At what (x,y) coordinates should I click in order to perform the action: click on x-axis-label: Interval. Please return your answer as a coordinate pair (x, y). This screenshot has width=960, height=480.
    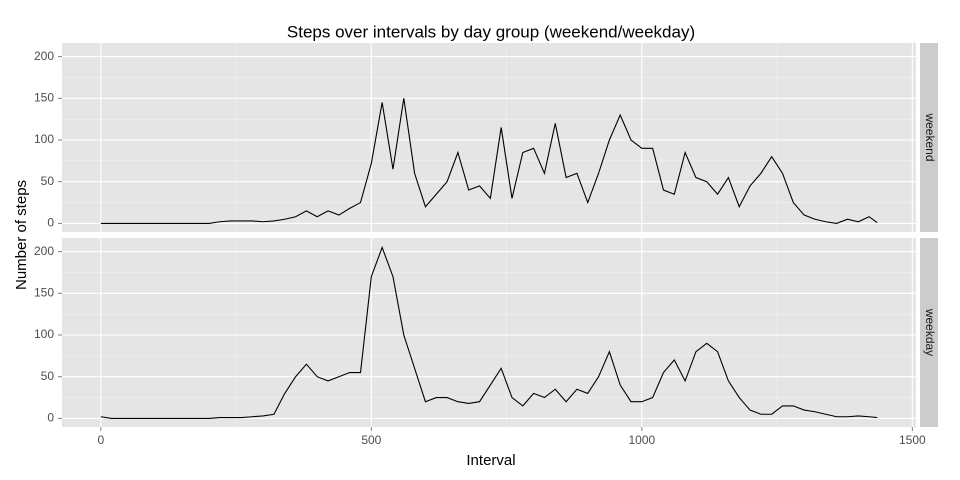
    Looking at the image, I should click on (490, 460).